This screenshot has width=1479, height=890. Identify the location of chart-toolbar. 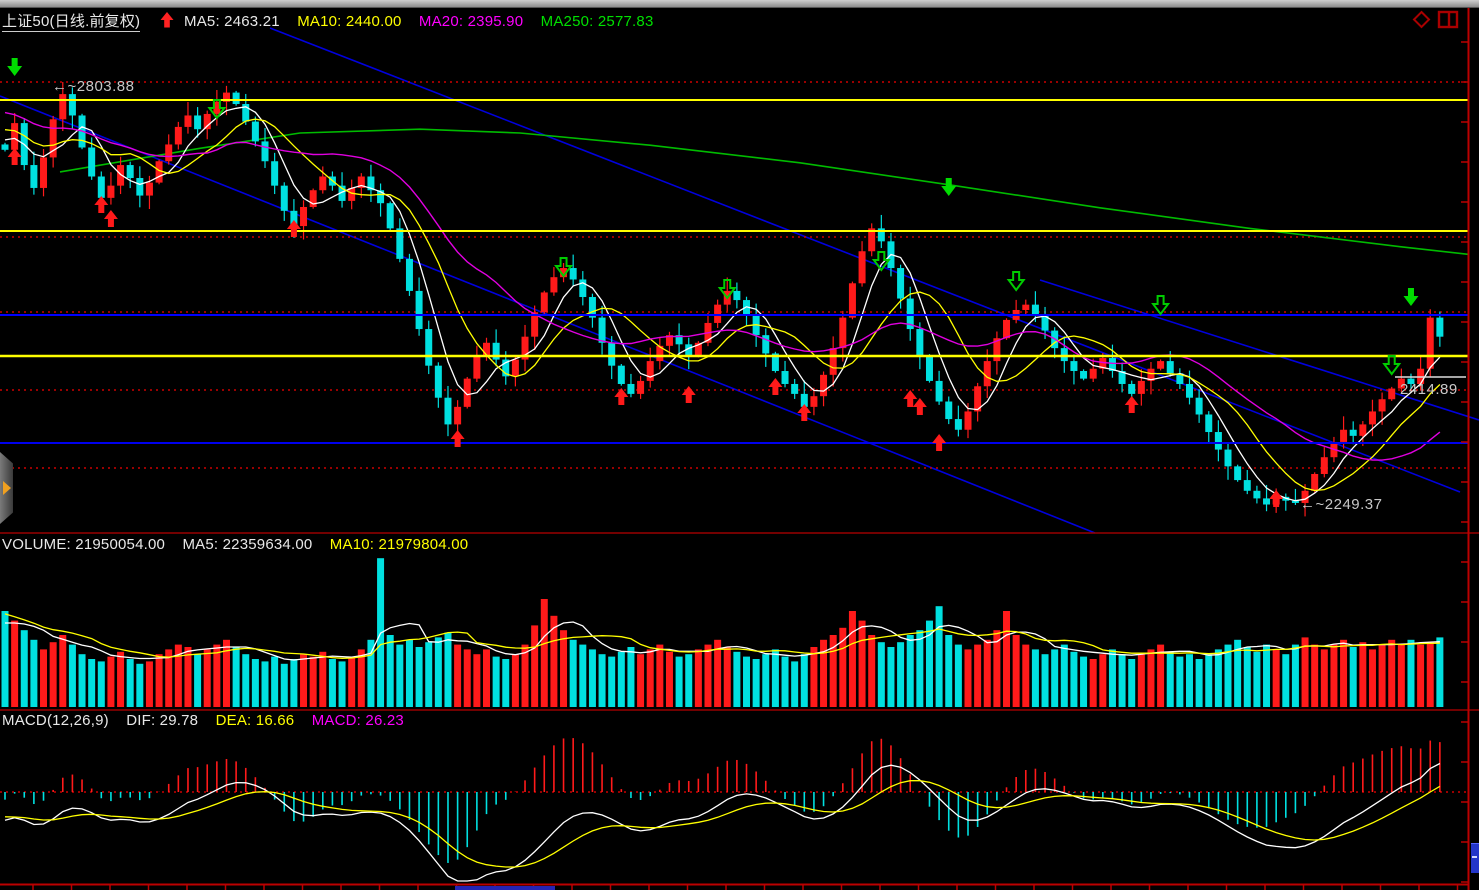
(1435, 19).